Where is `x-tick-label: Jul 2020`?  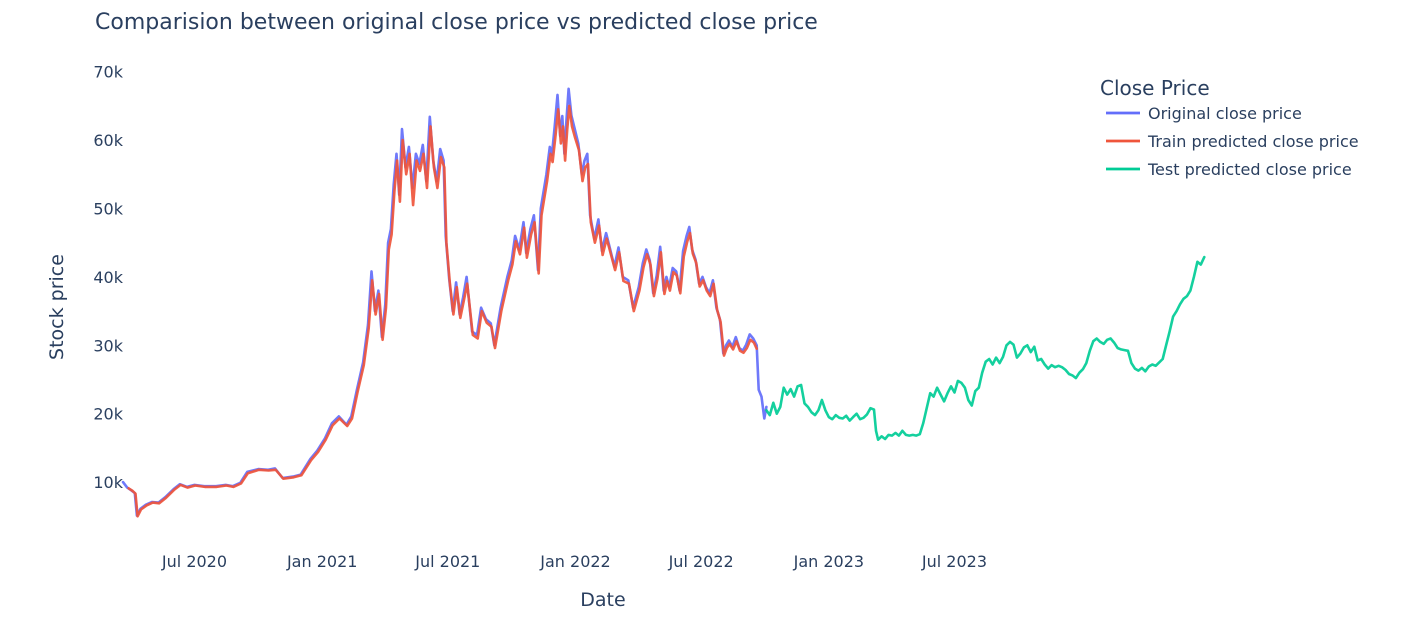 x-tick-label: Jul 2020 is located at coordinates (194, 561).